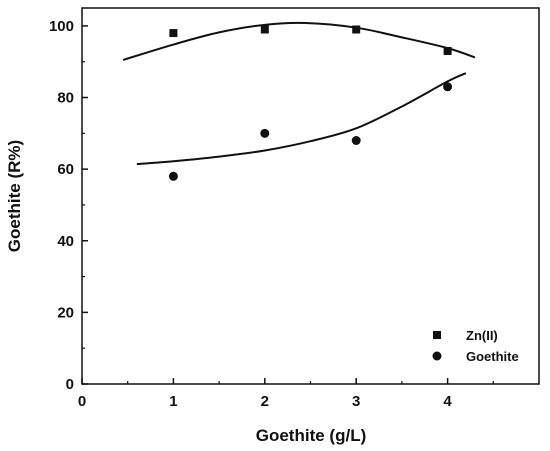 The image size is (550, 451). What do you see at coordinates (492, 356) in the screenshot?
I see `legend-label-goethite: Goethite` at bounding box center [492, 356].